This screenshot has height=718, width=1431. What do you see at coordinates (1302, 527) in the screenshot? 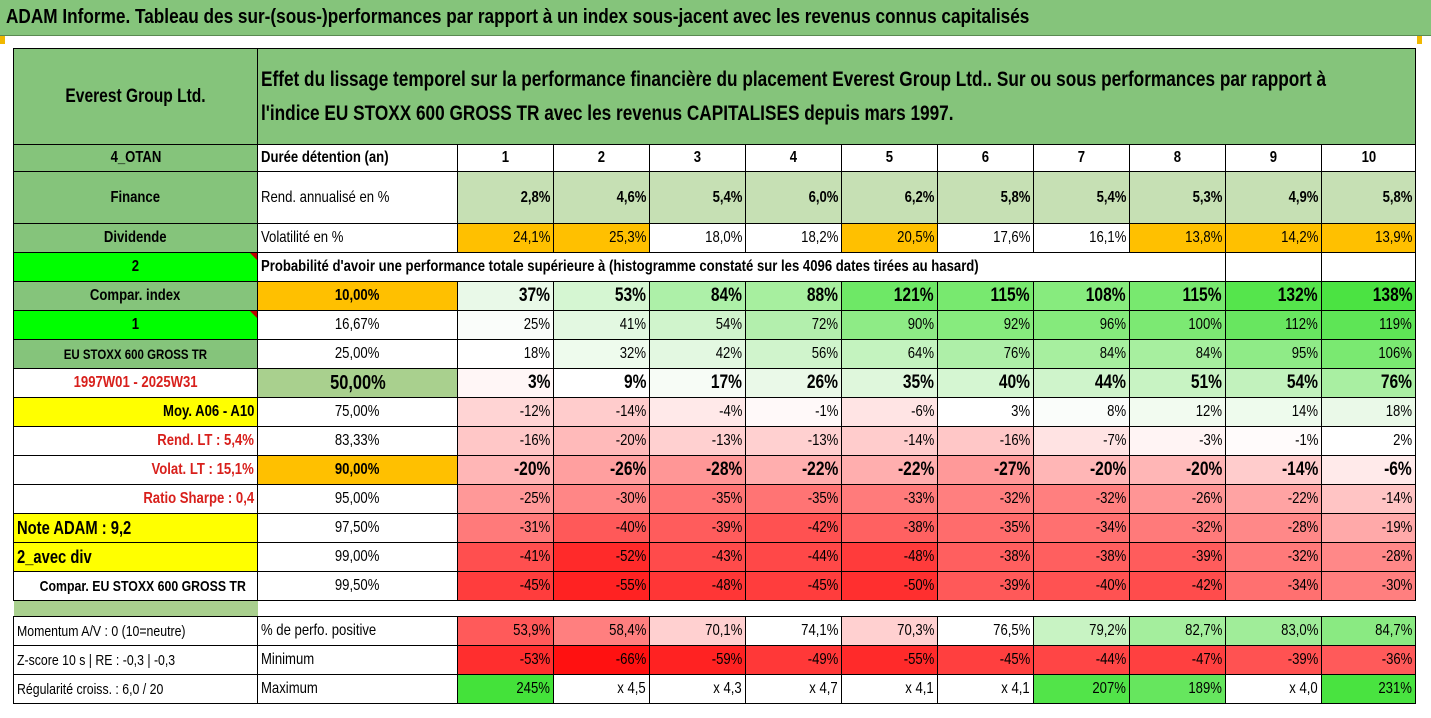
I see `percentile-cell-text: -28%` at bounding box center [1302, 527].